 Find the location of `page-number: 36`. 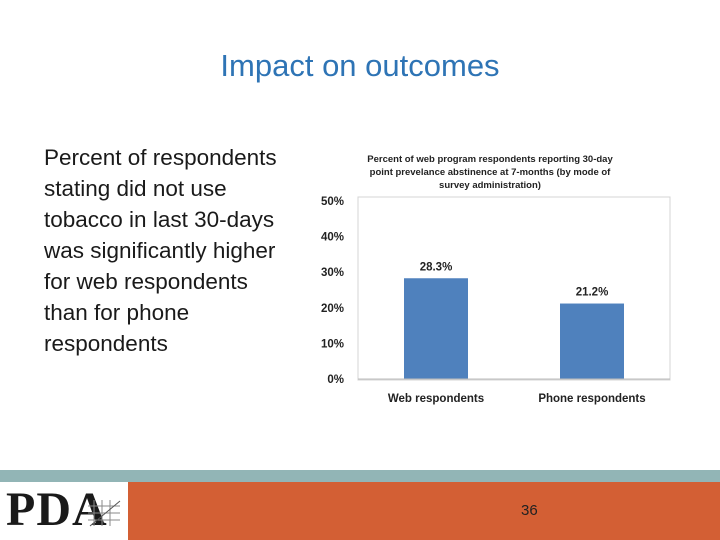

page-number: 36 is located at coordinates (529, 510).